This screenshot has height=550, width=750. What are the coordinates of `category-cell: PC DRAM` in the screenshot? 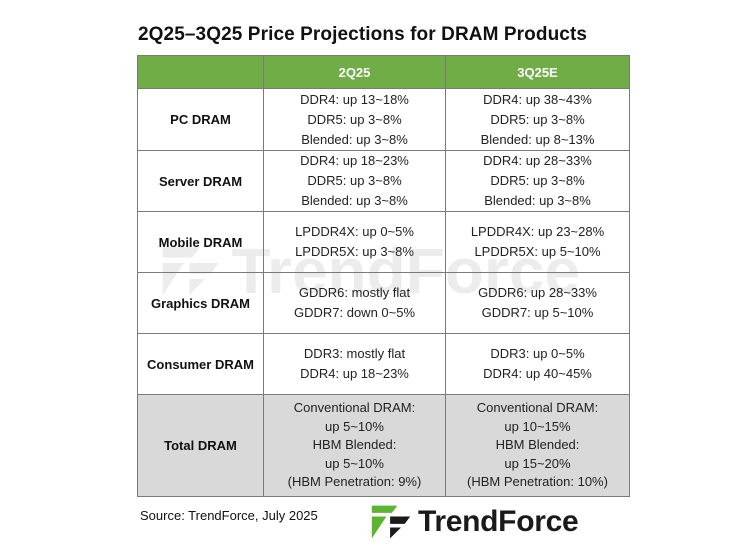 It's located at (200, 119).